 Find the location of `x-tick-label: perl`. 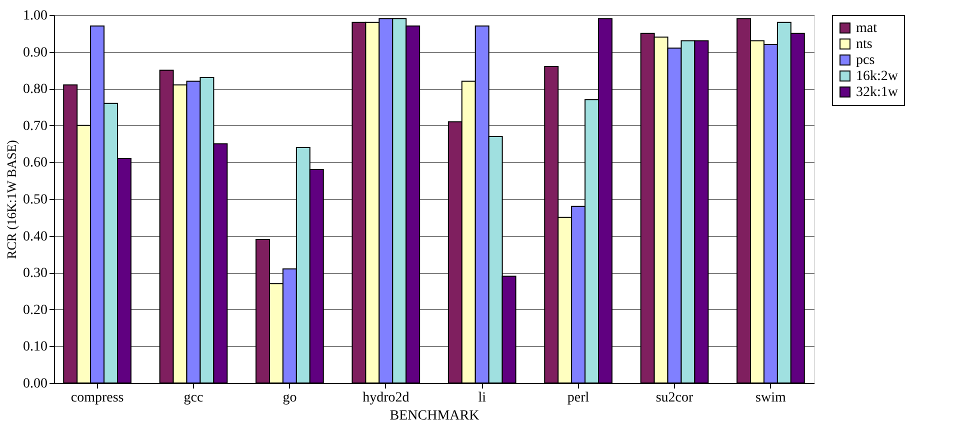

x-tick-label: perl is located at coordinates (578, 398).